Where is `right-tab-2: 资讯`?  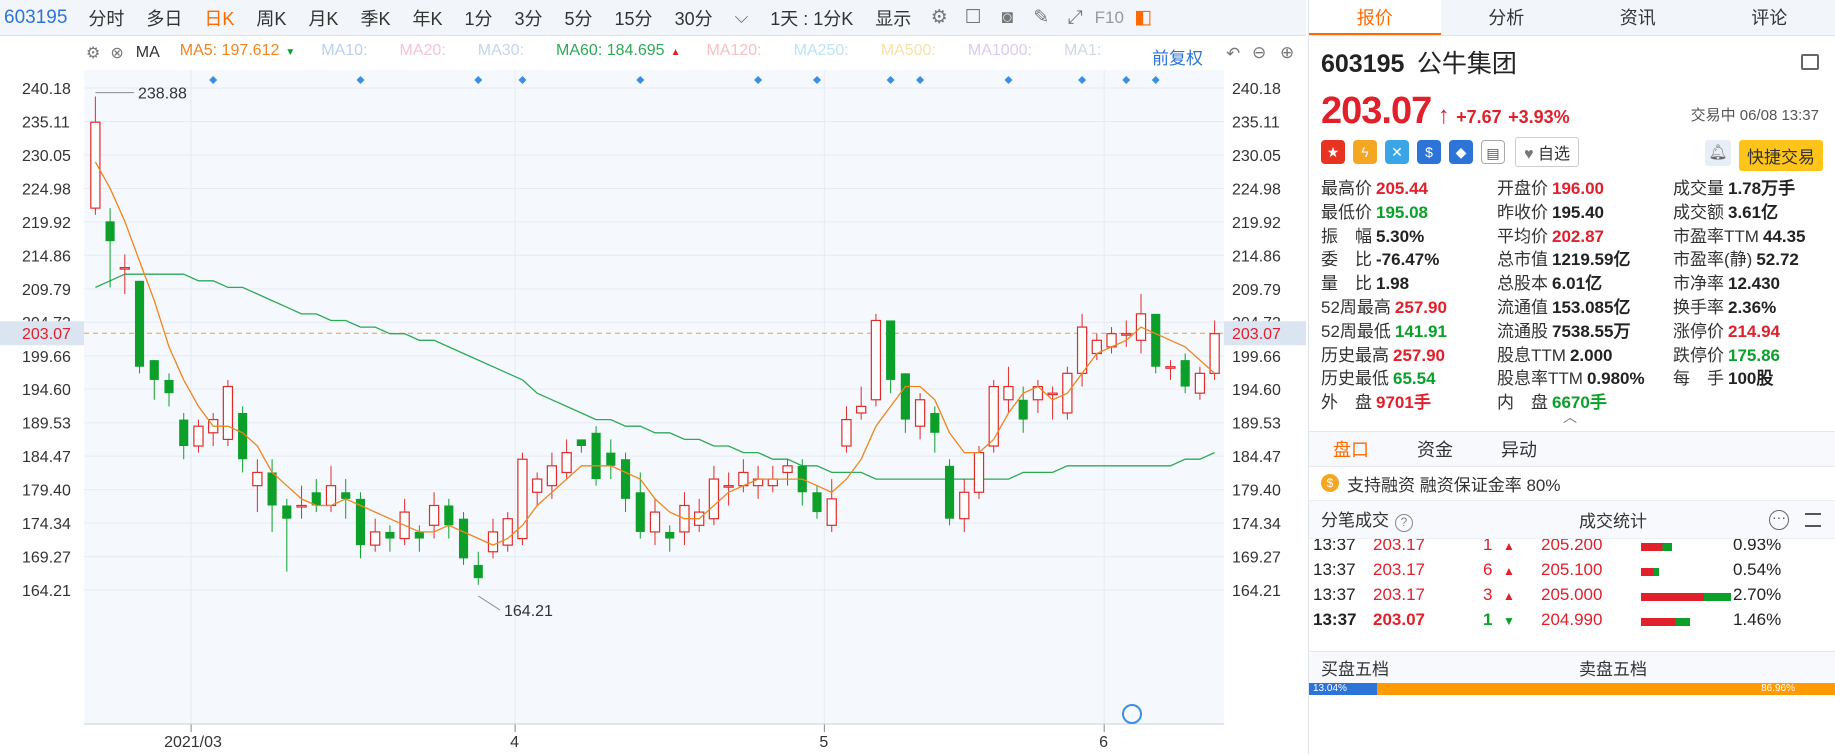 right-tab-2: 资讯 is located at coordinates (1637, 18).